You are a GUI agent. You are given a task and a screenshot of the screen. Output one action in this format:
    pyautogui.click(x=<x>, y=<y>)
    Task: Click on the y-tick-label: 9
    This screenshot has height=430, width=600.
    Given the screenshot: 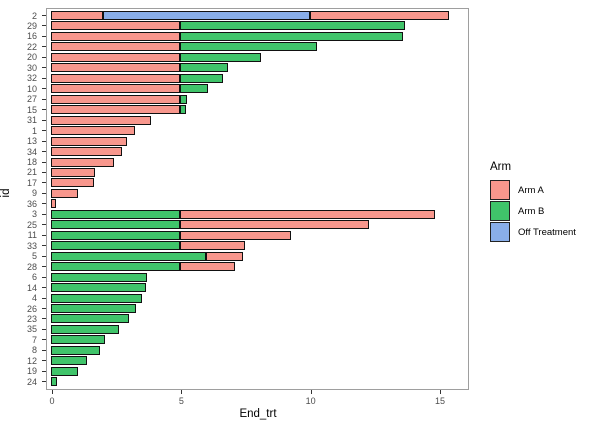 What is the action you would take?
    pyautogui.click(x=34, y=193)
    